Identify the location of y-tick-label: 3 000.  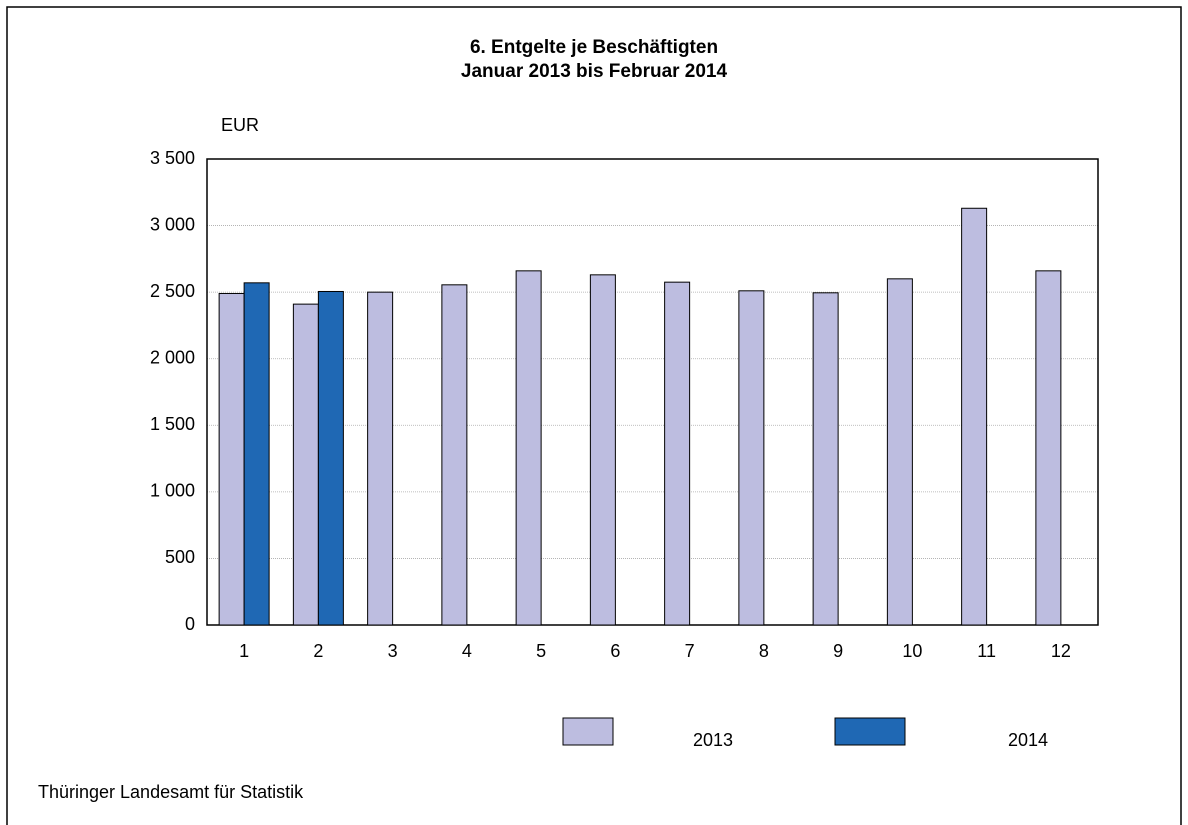
(172, 224).